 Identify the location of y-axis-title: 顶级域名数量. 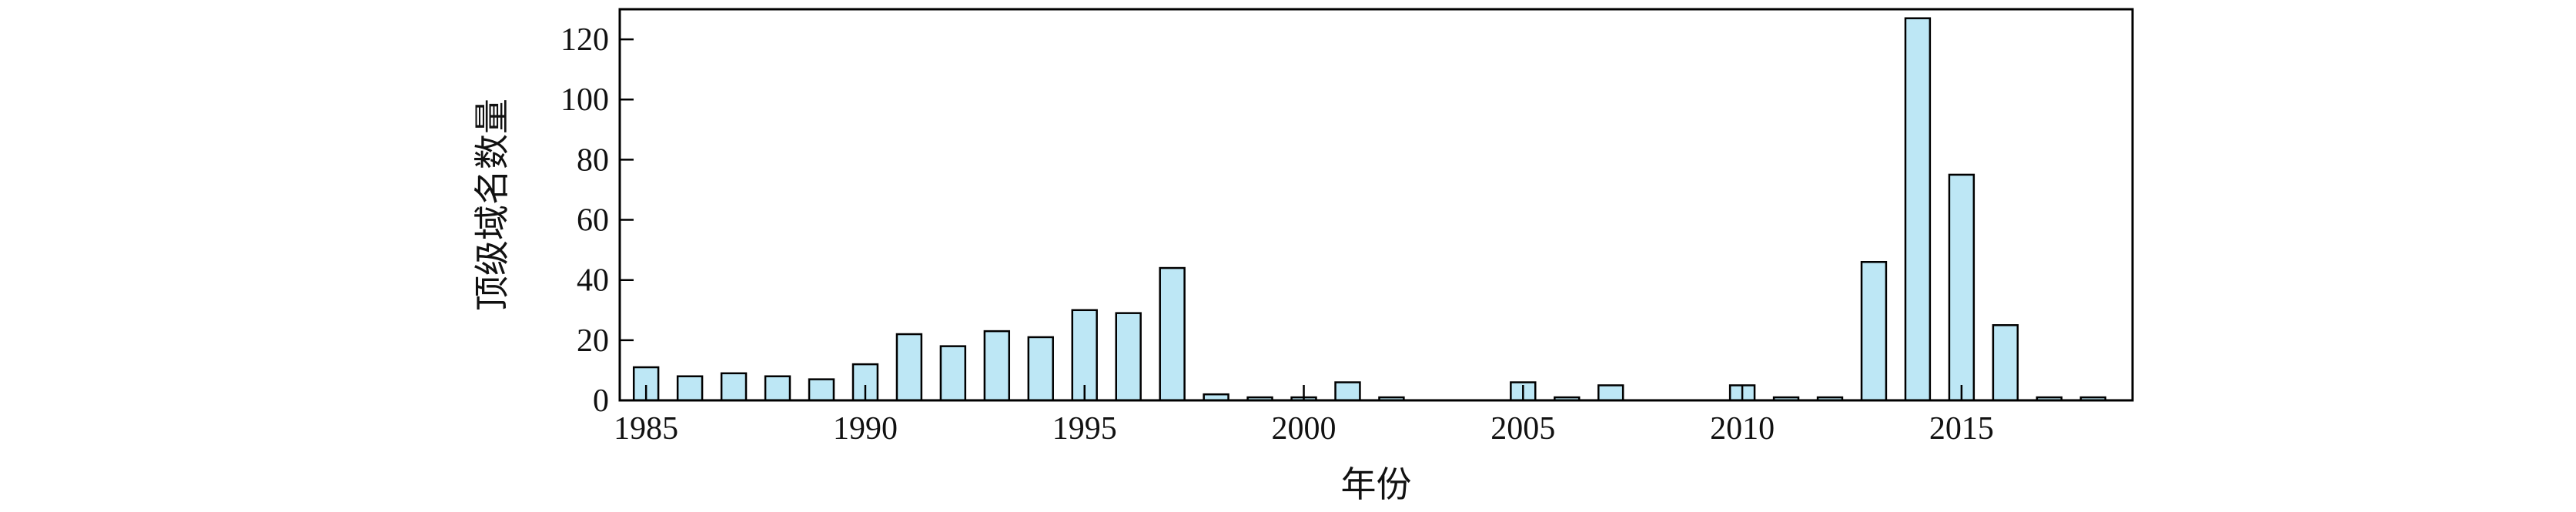
(492, 205).